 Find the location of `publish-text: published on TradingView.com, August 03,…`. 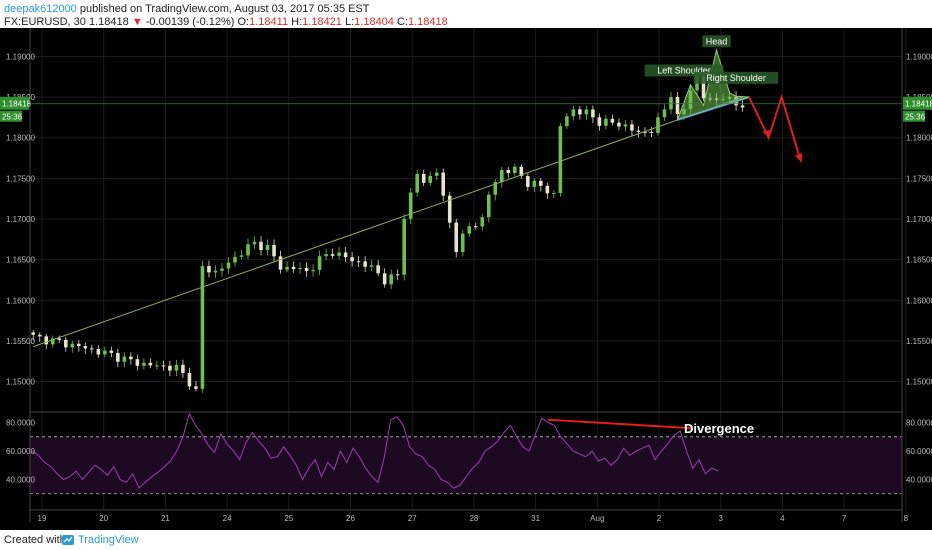

publish-text: published on TradingView.com, August 03,… is located at coordinates (224, 9).